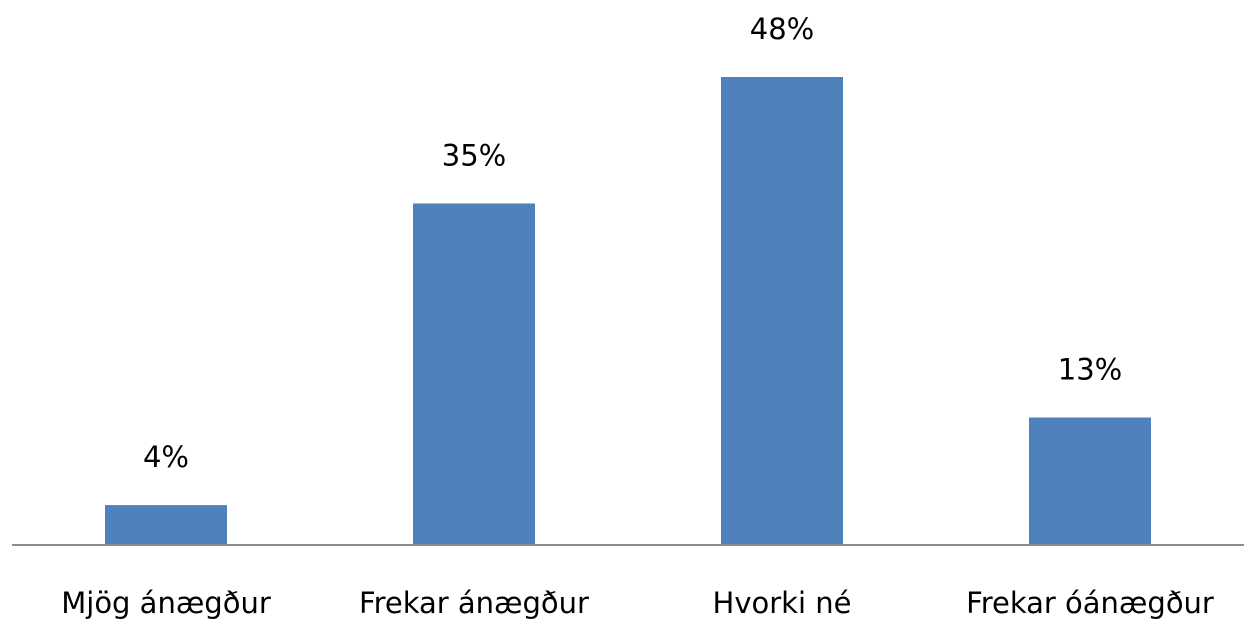  What do you see at coordinates (166, 457) in the screenshot?
I see `value-label: 4%` at bounding box center [166, 457].